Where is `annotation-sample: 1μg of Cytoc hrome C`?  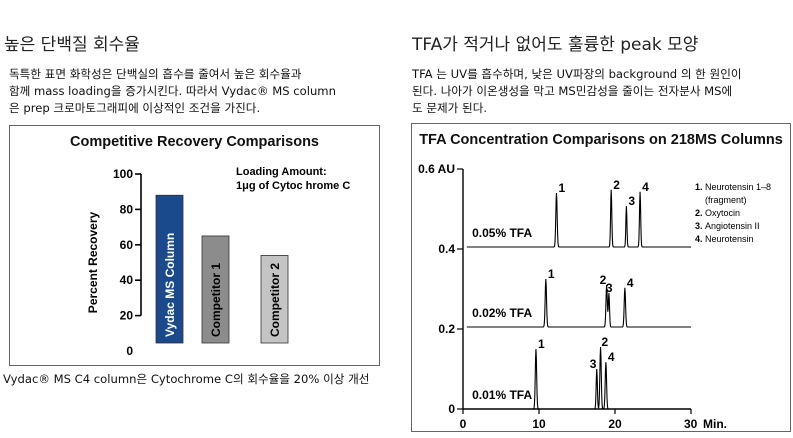
annotation-sample: 1μg of Cytoc hrome C is located at coordinates (293, 186).